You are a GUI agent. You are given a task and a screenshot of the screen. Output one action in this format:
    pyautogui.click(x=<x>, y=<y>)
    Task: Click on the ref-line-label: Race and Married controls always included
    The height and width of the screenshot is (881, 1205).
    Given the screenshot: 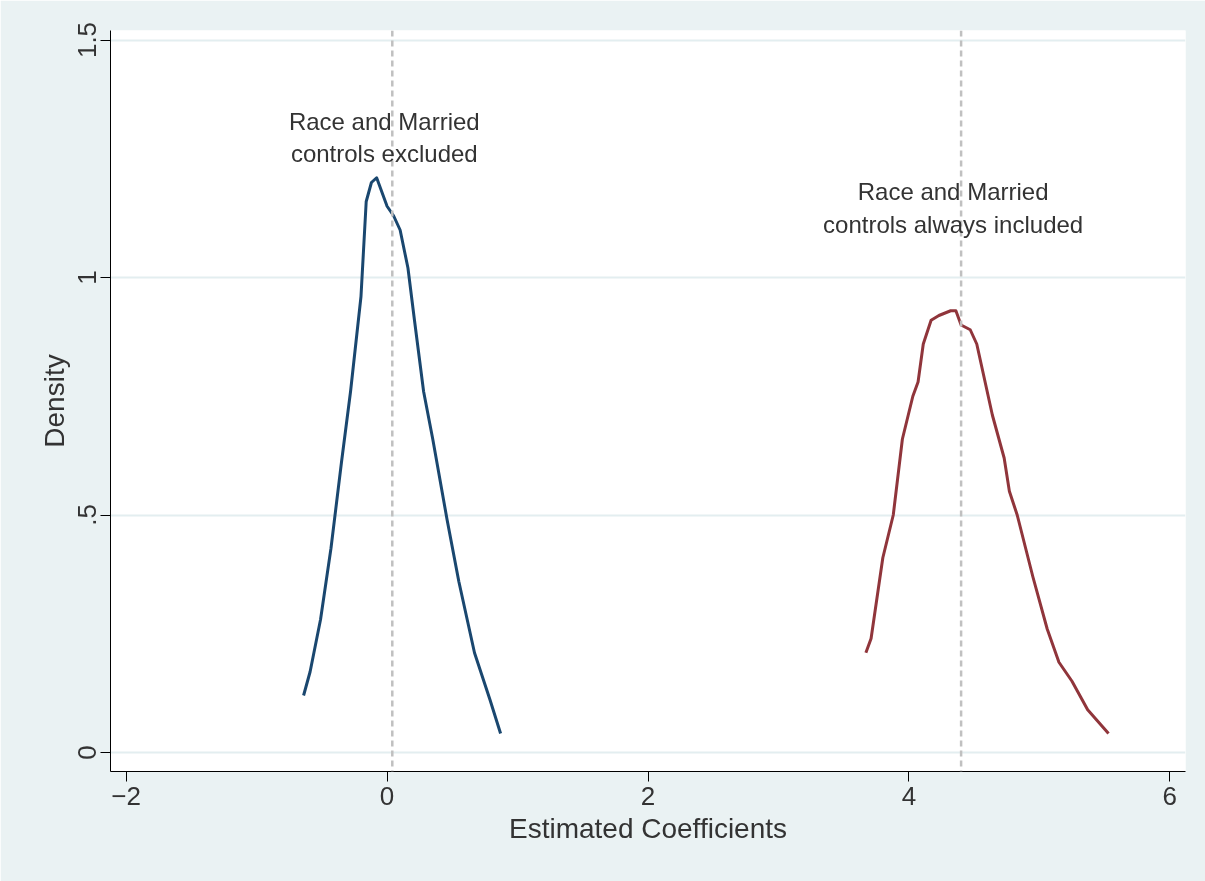 What is the action you would take?
    pyautogui.click(x=953, y=208)
    